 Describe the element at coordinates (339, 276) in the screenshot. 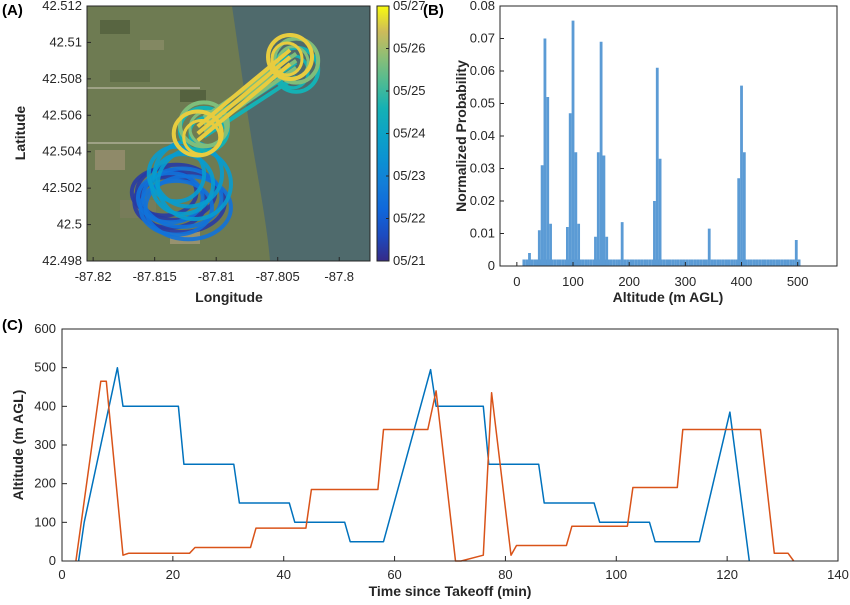

I see `map-x-tick-label: -87.8` at that location.